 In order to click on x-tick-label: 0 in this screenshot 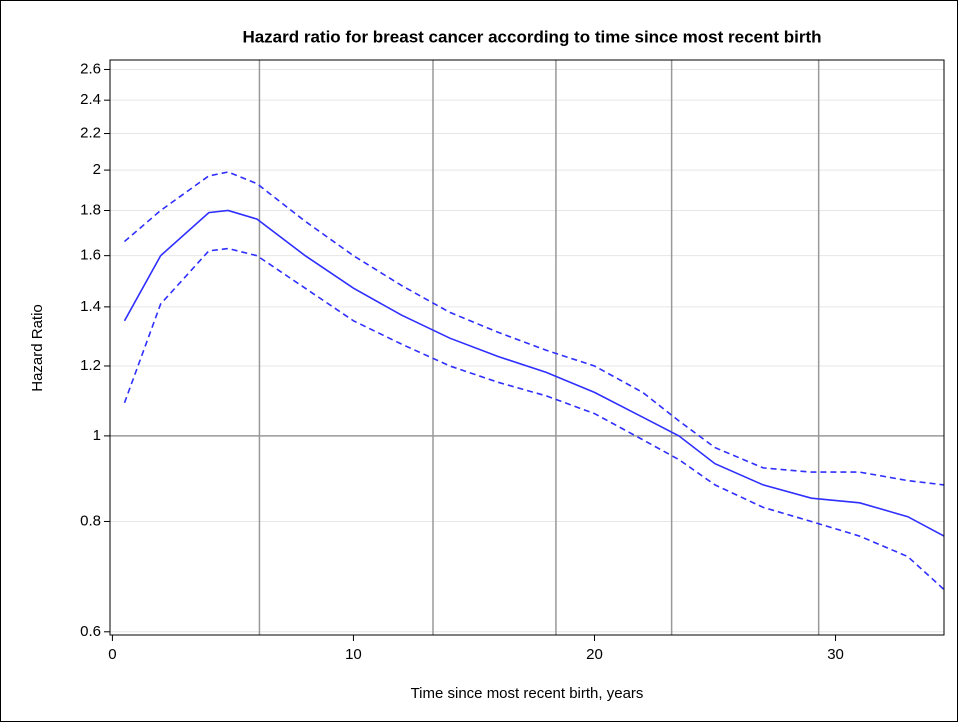, I will do `click(112, 654)`.